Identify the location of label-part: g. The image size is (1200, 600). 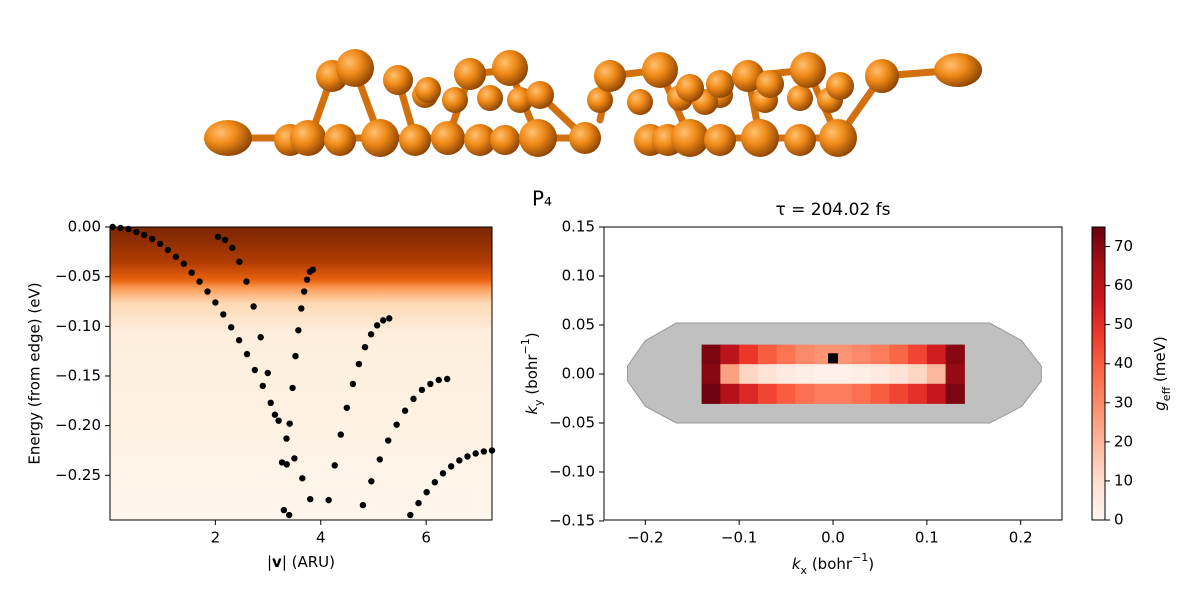
(1160, 406).